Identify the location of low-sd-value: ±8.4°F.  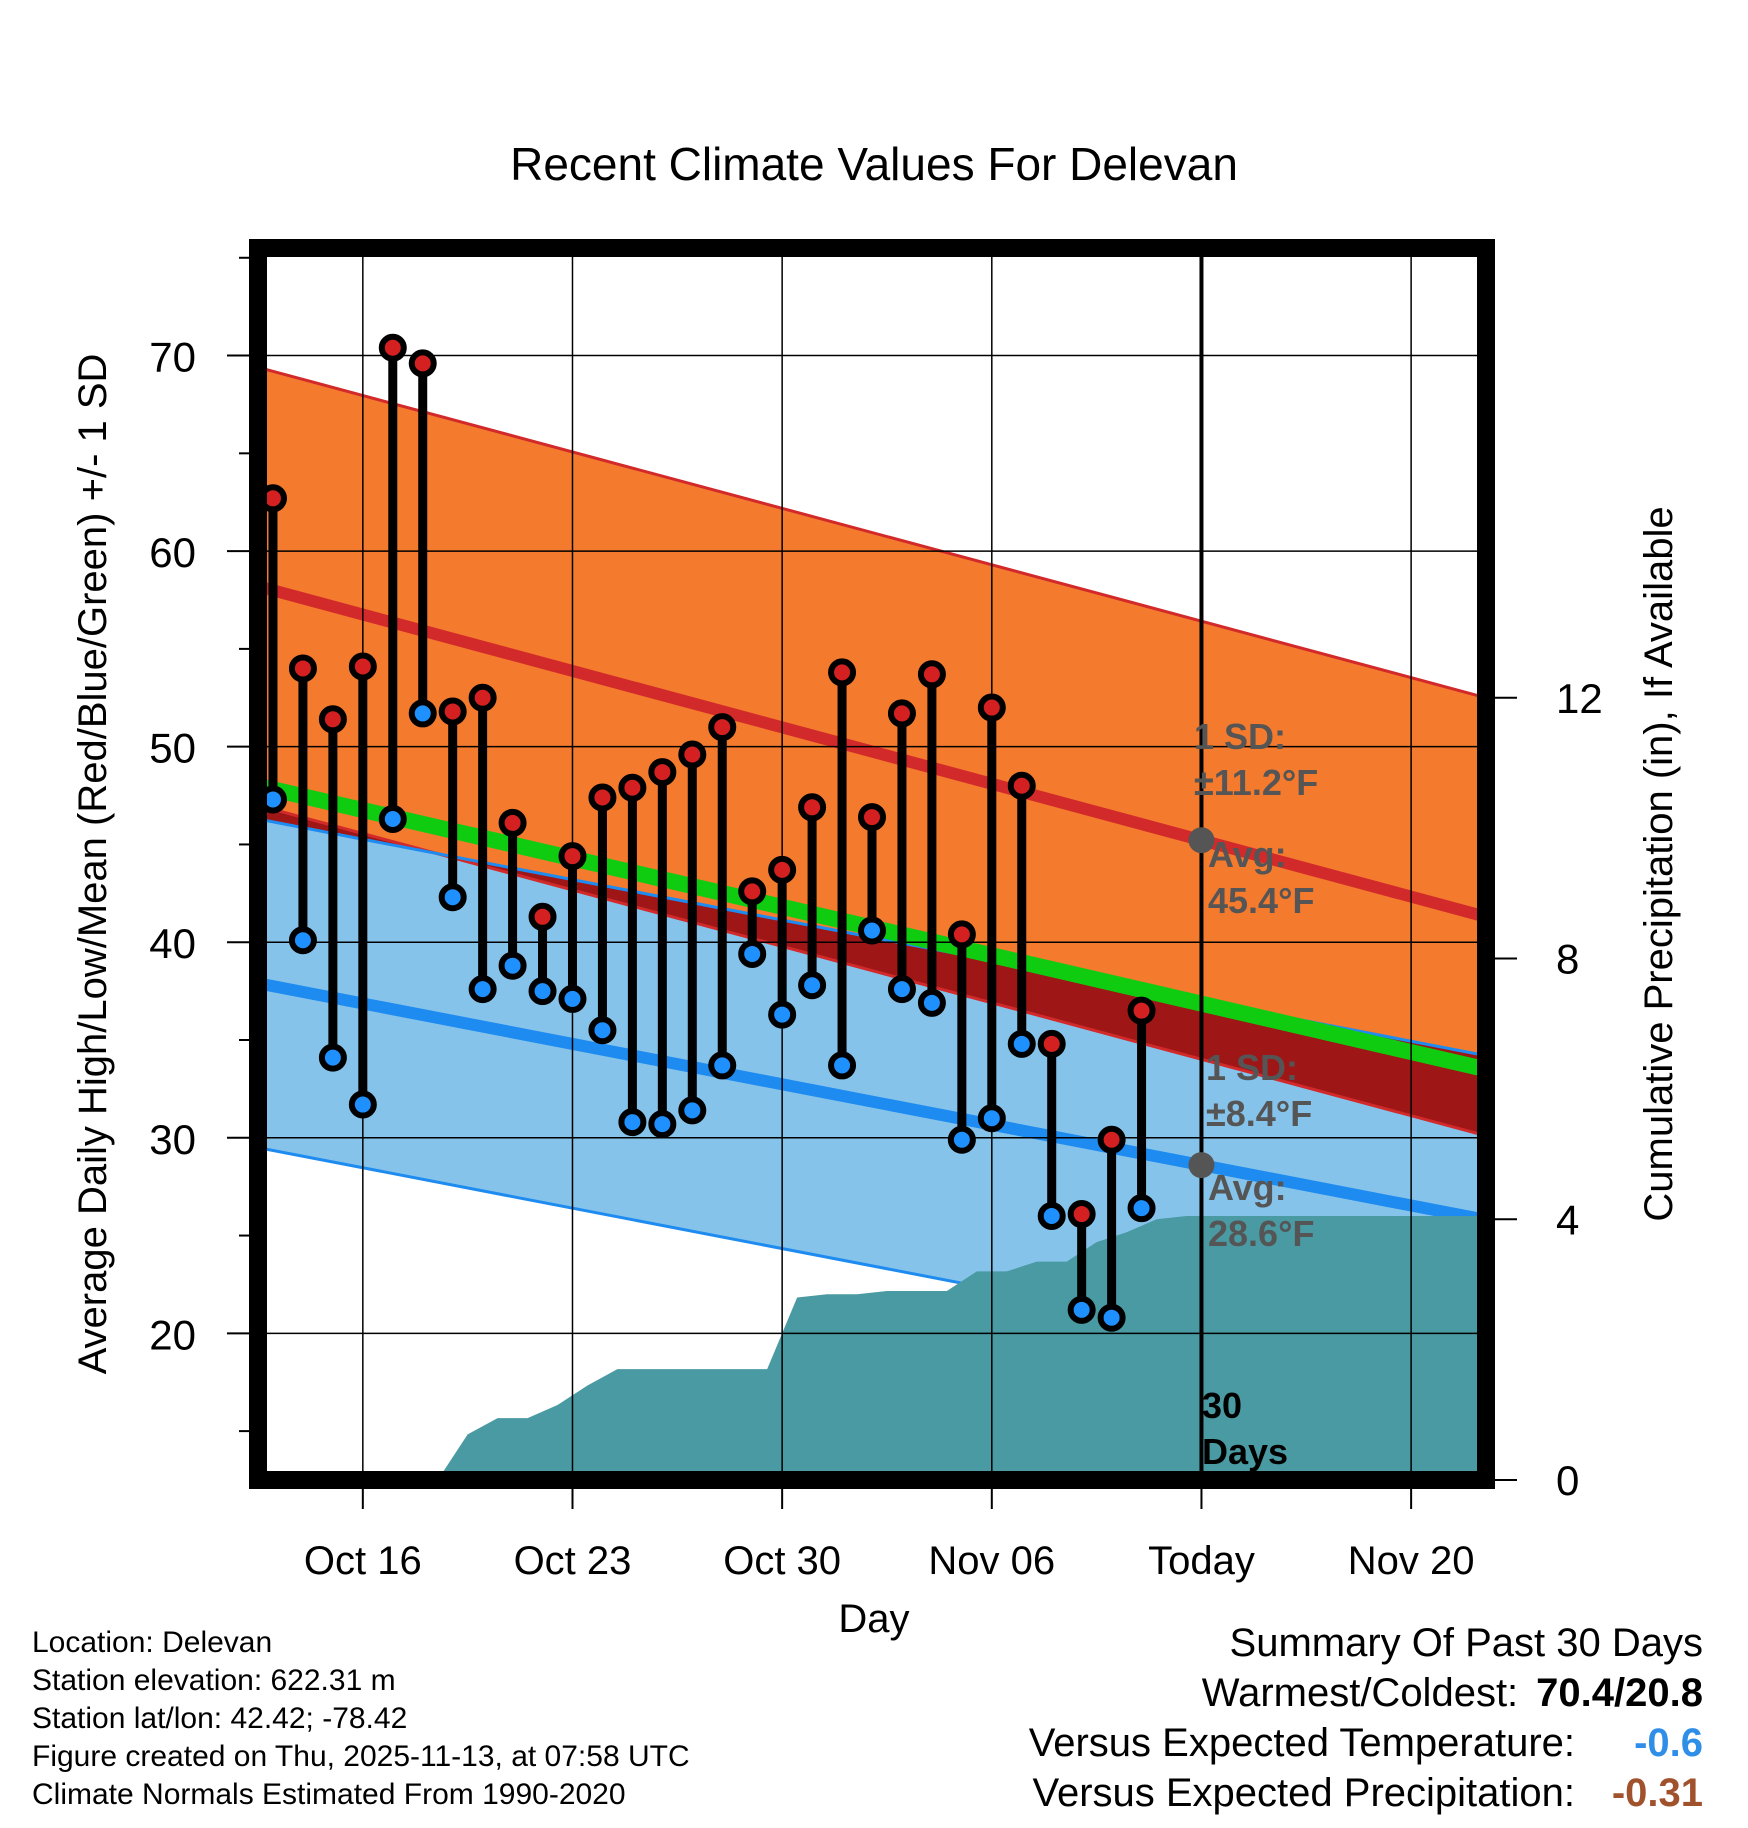
(1259, 1113).